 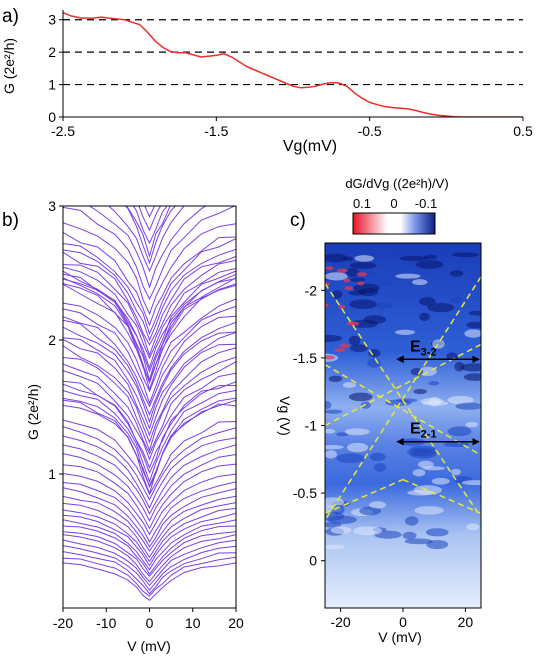 What do you see at coordinates (393, 203) in the screenshot?
I see `colorbar-tick-label: 0` at bounding box center [393, 203].